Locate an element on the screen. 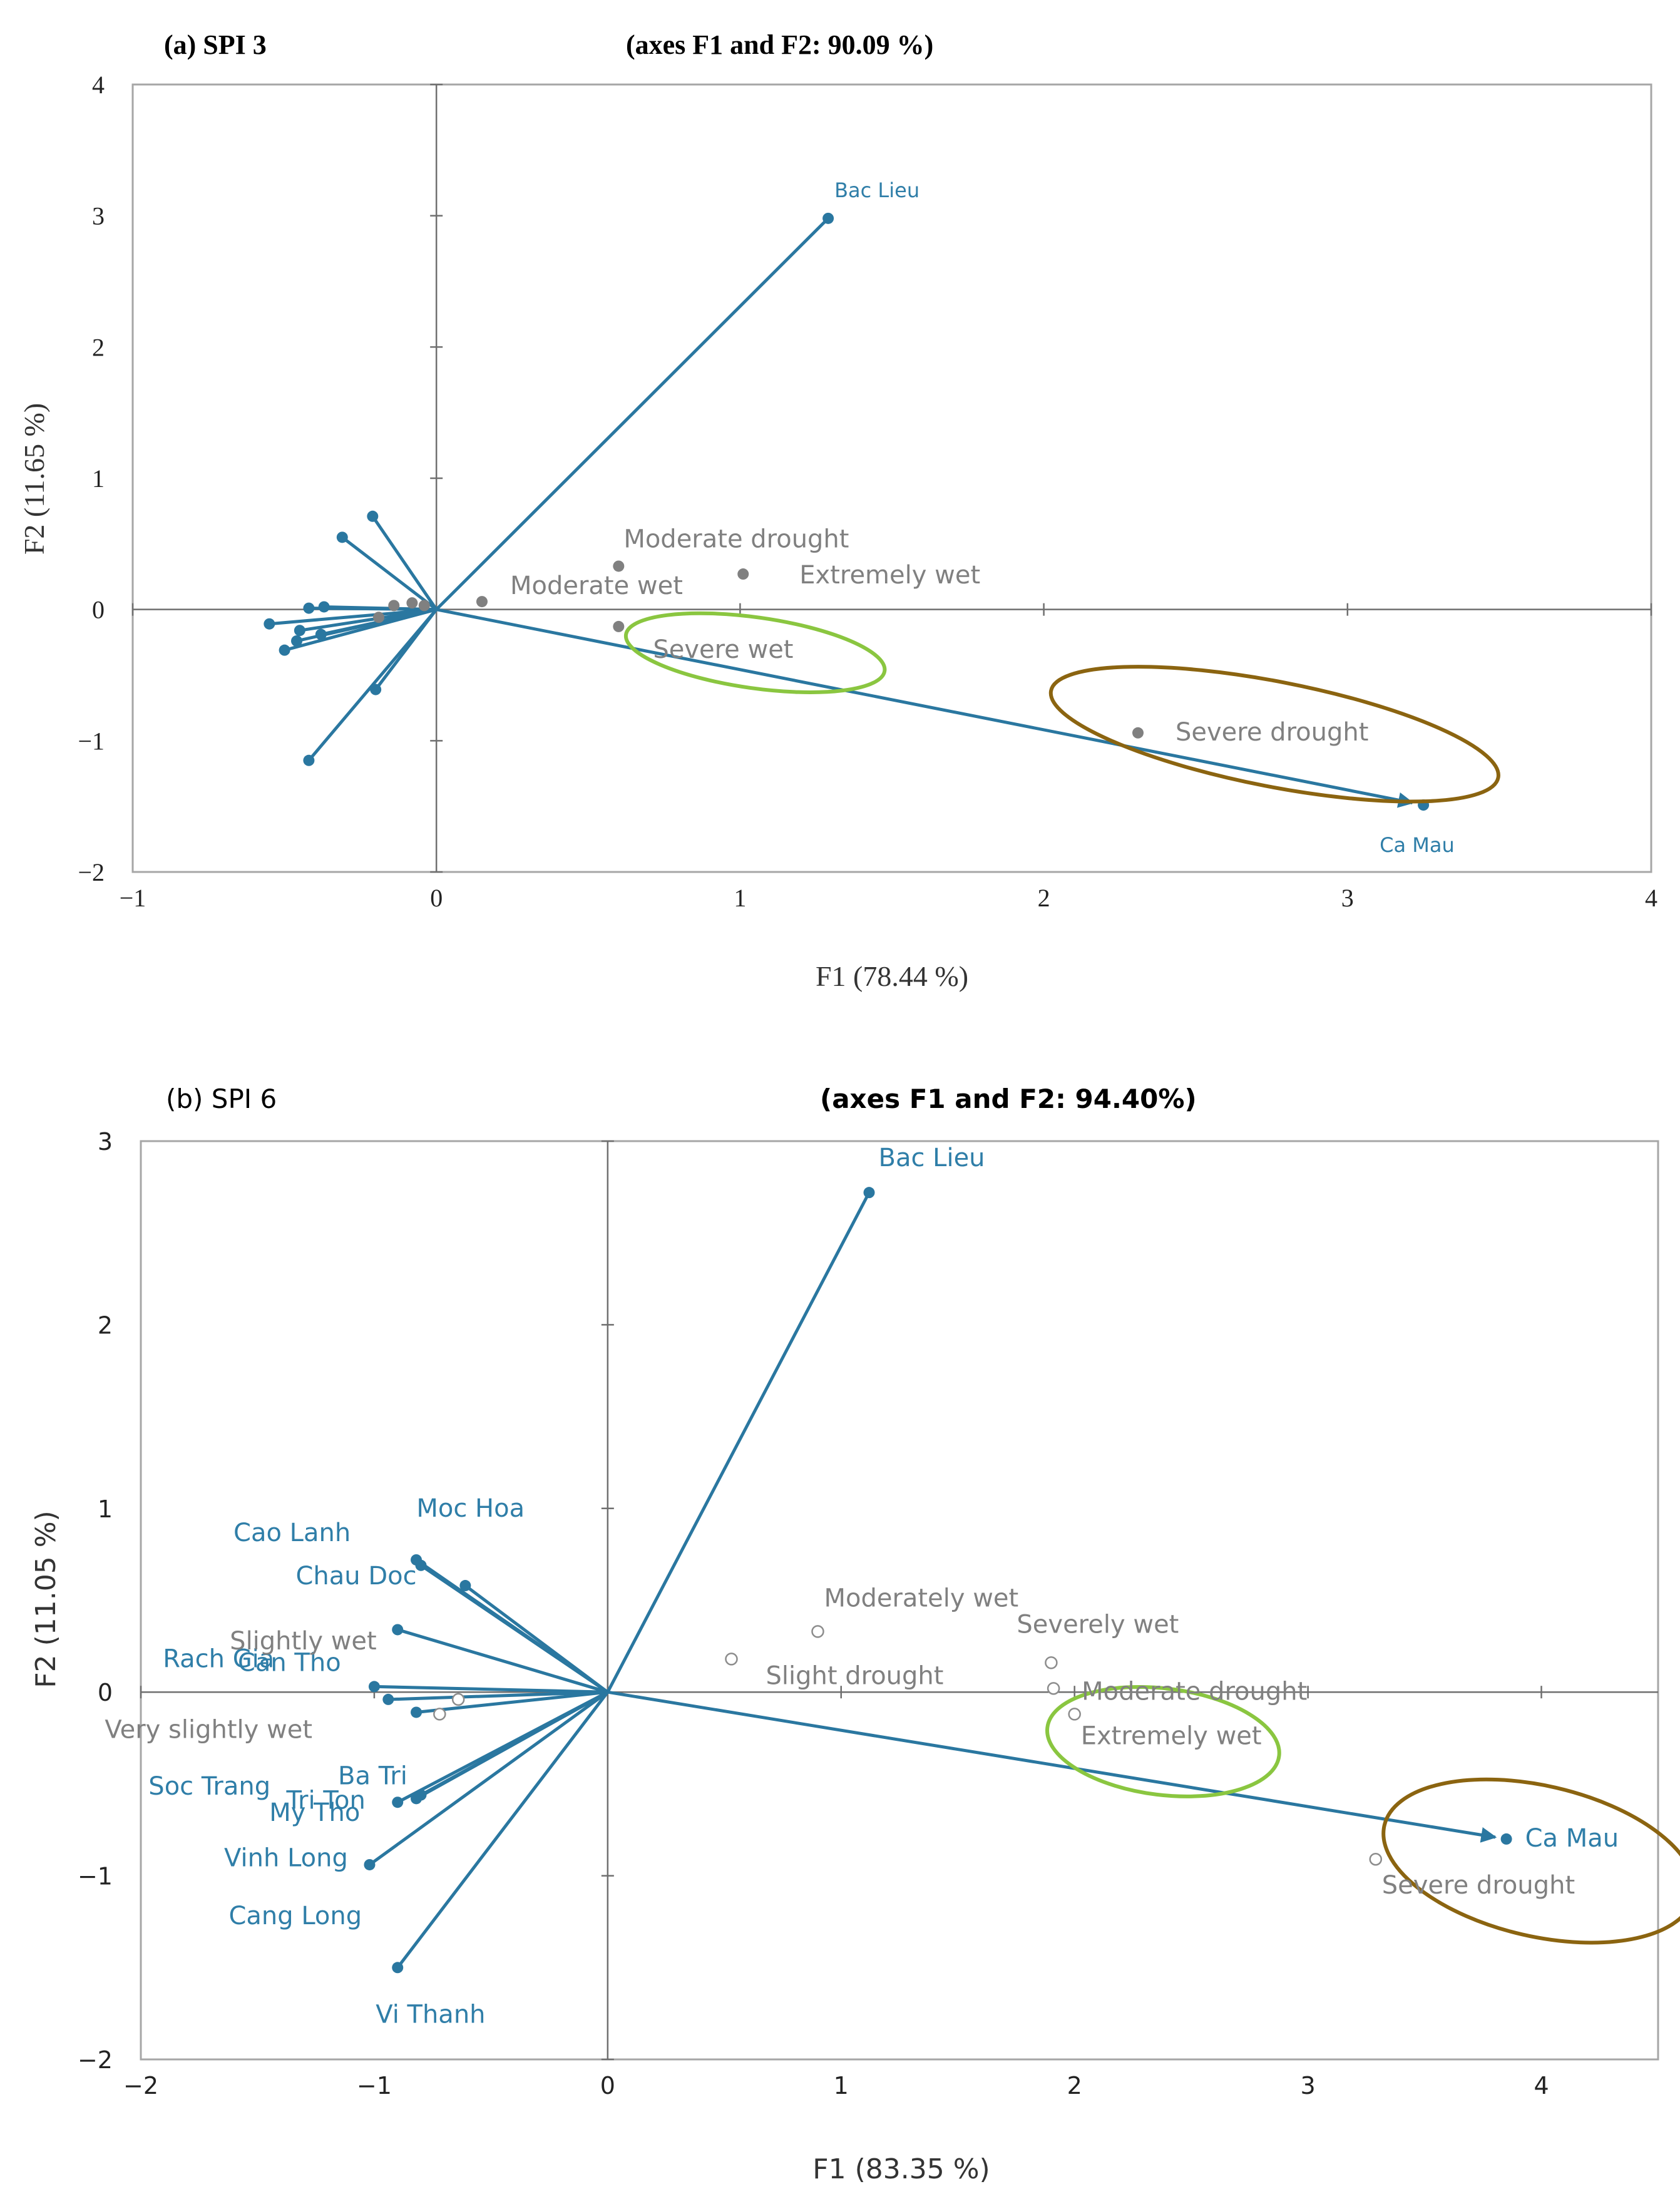 The image size is (1680, 2199). panel-b-station-label: Moc Hoa is located at coordinates (470, 1508).